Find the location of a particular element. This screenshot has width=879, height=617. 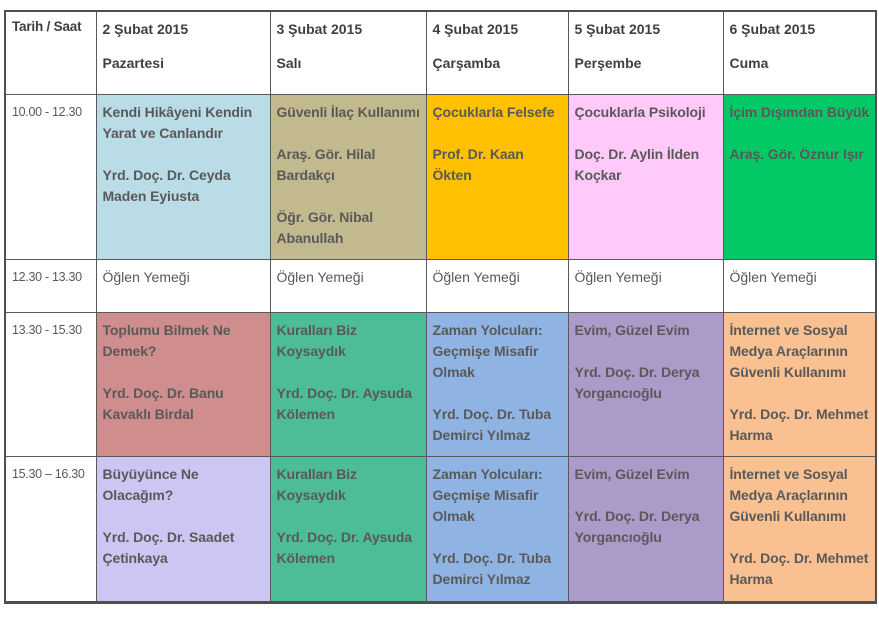

time-slot-cell: 10.00 - 12.30 is located at coordinates (50, 176).